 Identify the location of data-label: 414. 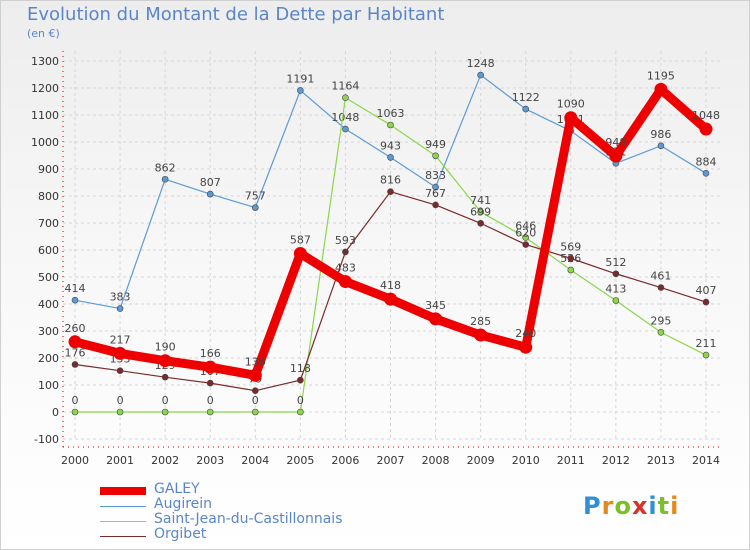
(75, 288).